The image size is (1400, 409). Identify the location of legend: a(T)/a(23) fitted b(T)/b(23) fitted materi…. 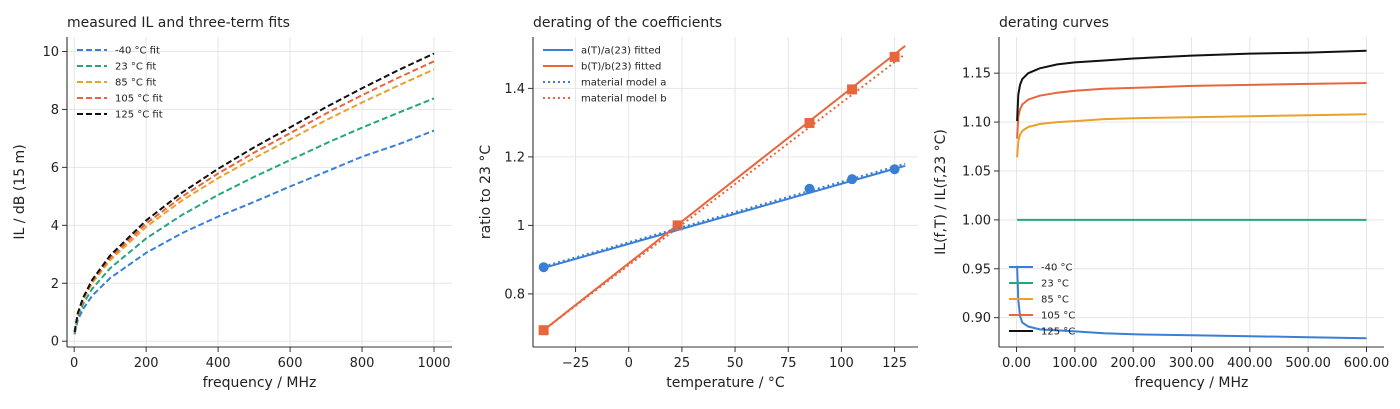
(605, 75).